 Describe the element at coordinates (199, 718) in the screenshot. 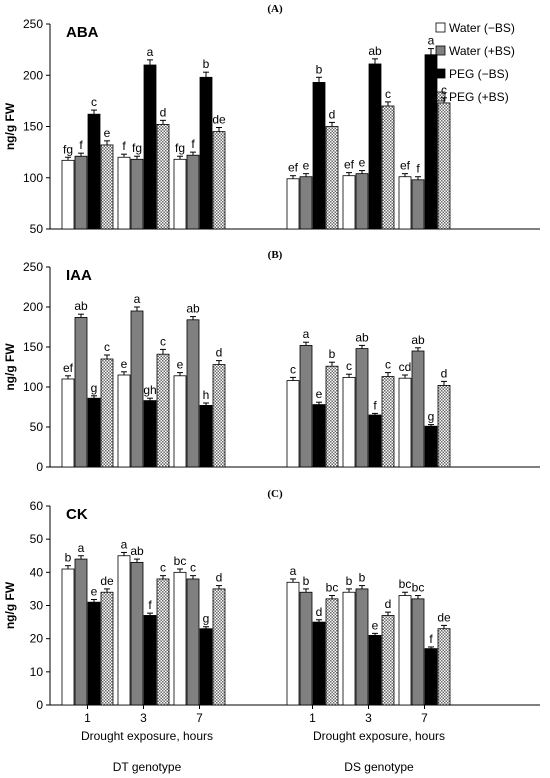

I see `x-tick-label: 7` at that location.